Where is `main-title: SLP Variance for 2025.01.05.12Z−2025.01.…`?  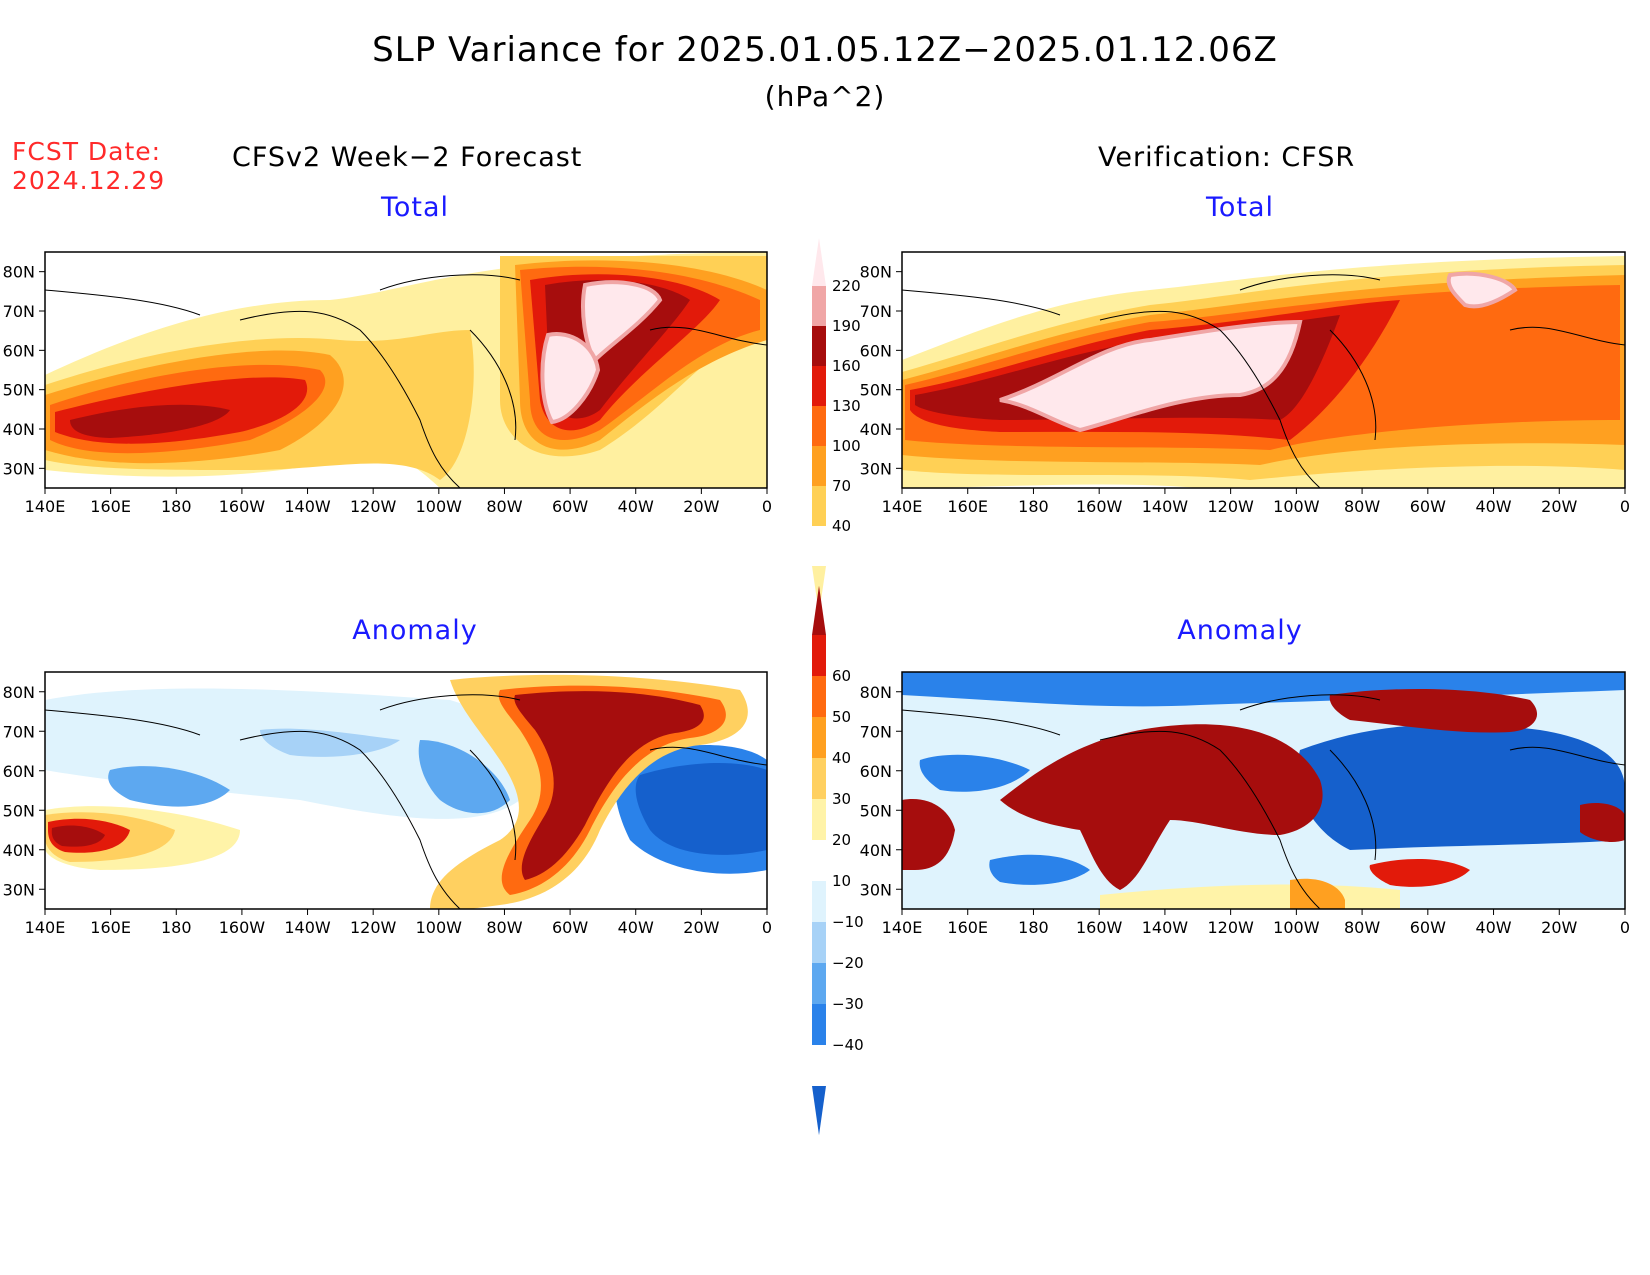 main-title: SLP Variance for 2025.01.05.12Z−2025.01.… is located at coordinates (825, 50).